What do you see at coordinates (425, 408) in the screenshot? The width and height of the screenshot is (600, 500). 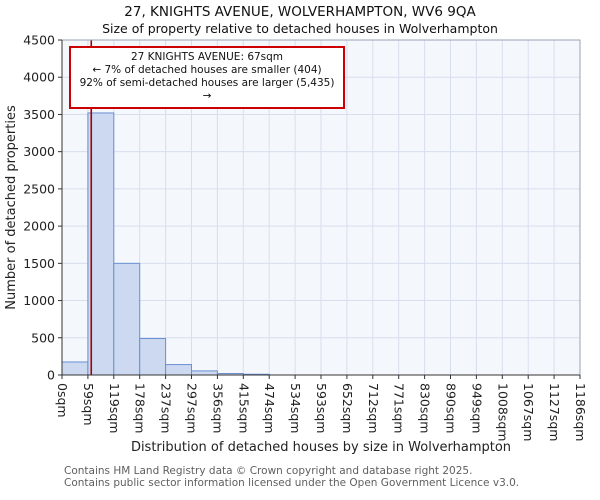 I see `x-tick-label: 830sqm` at bounding box center [425, 408].